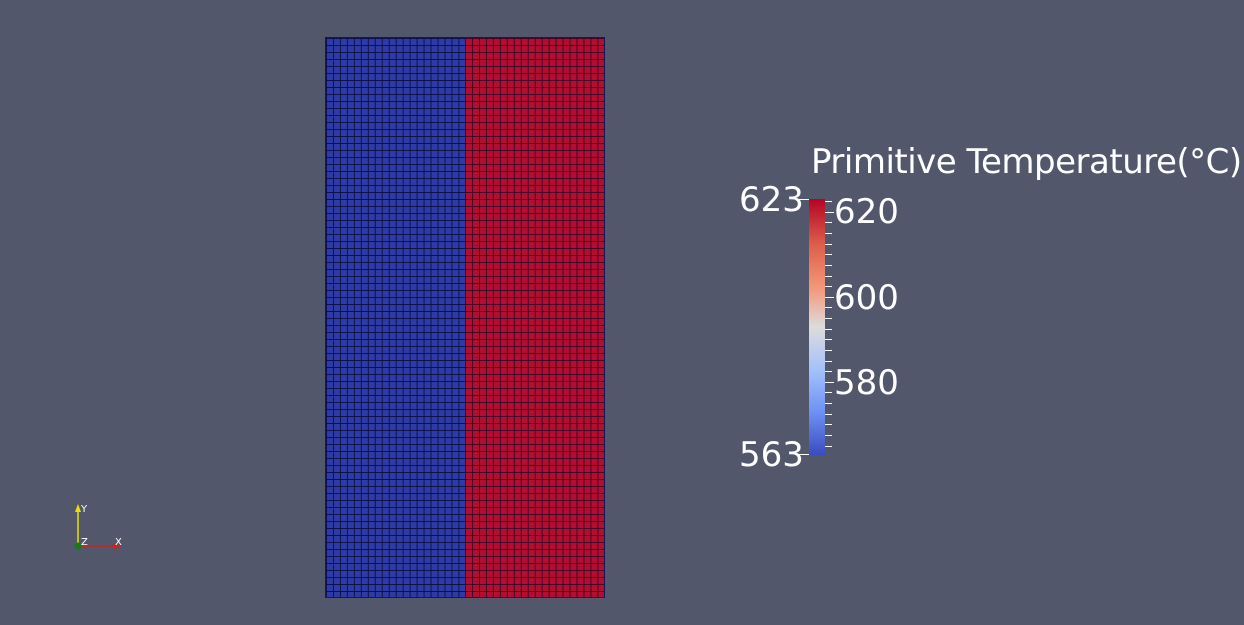 The width and height of the screenshot is (1244, 625). I want to click on x-axis-label: X, so click(118, 542).